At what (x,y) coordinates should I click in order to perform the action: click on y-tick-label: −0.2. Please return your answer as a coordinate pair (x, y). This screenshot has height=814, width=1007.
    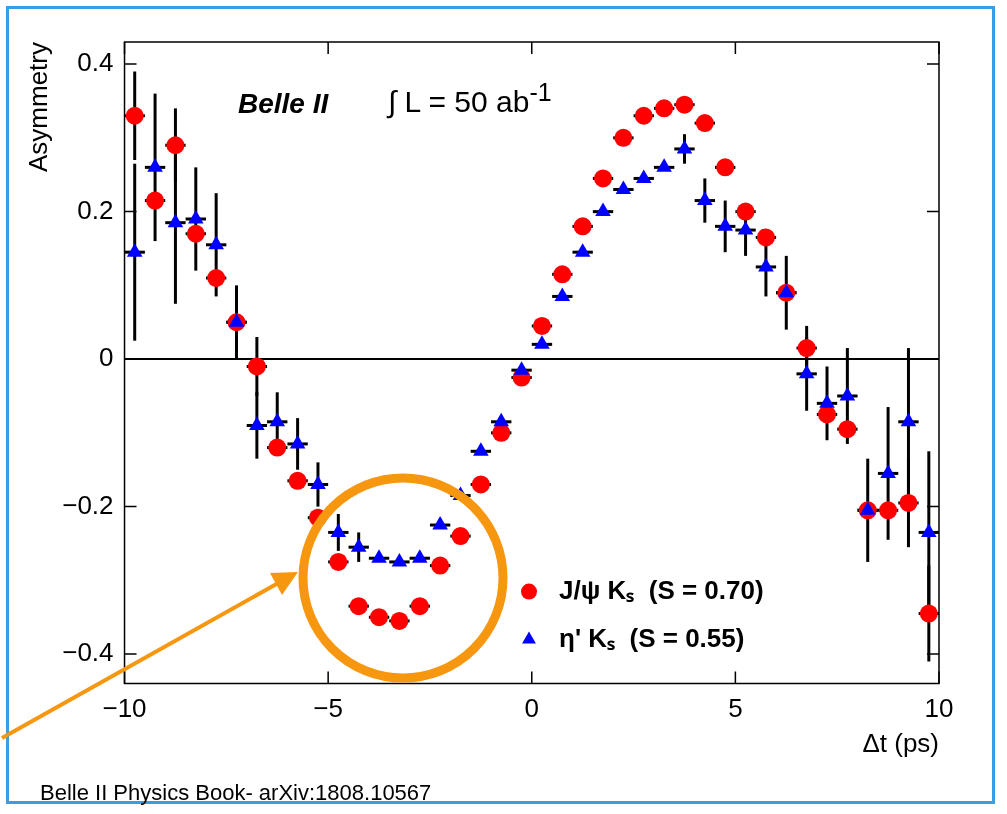
    Looking at the image, I should click on (88, 504).